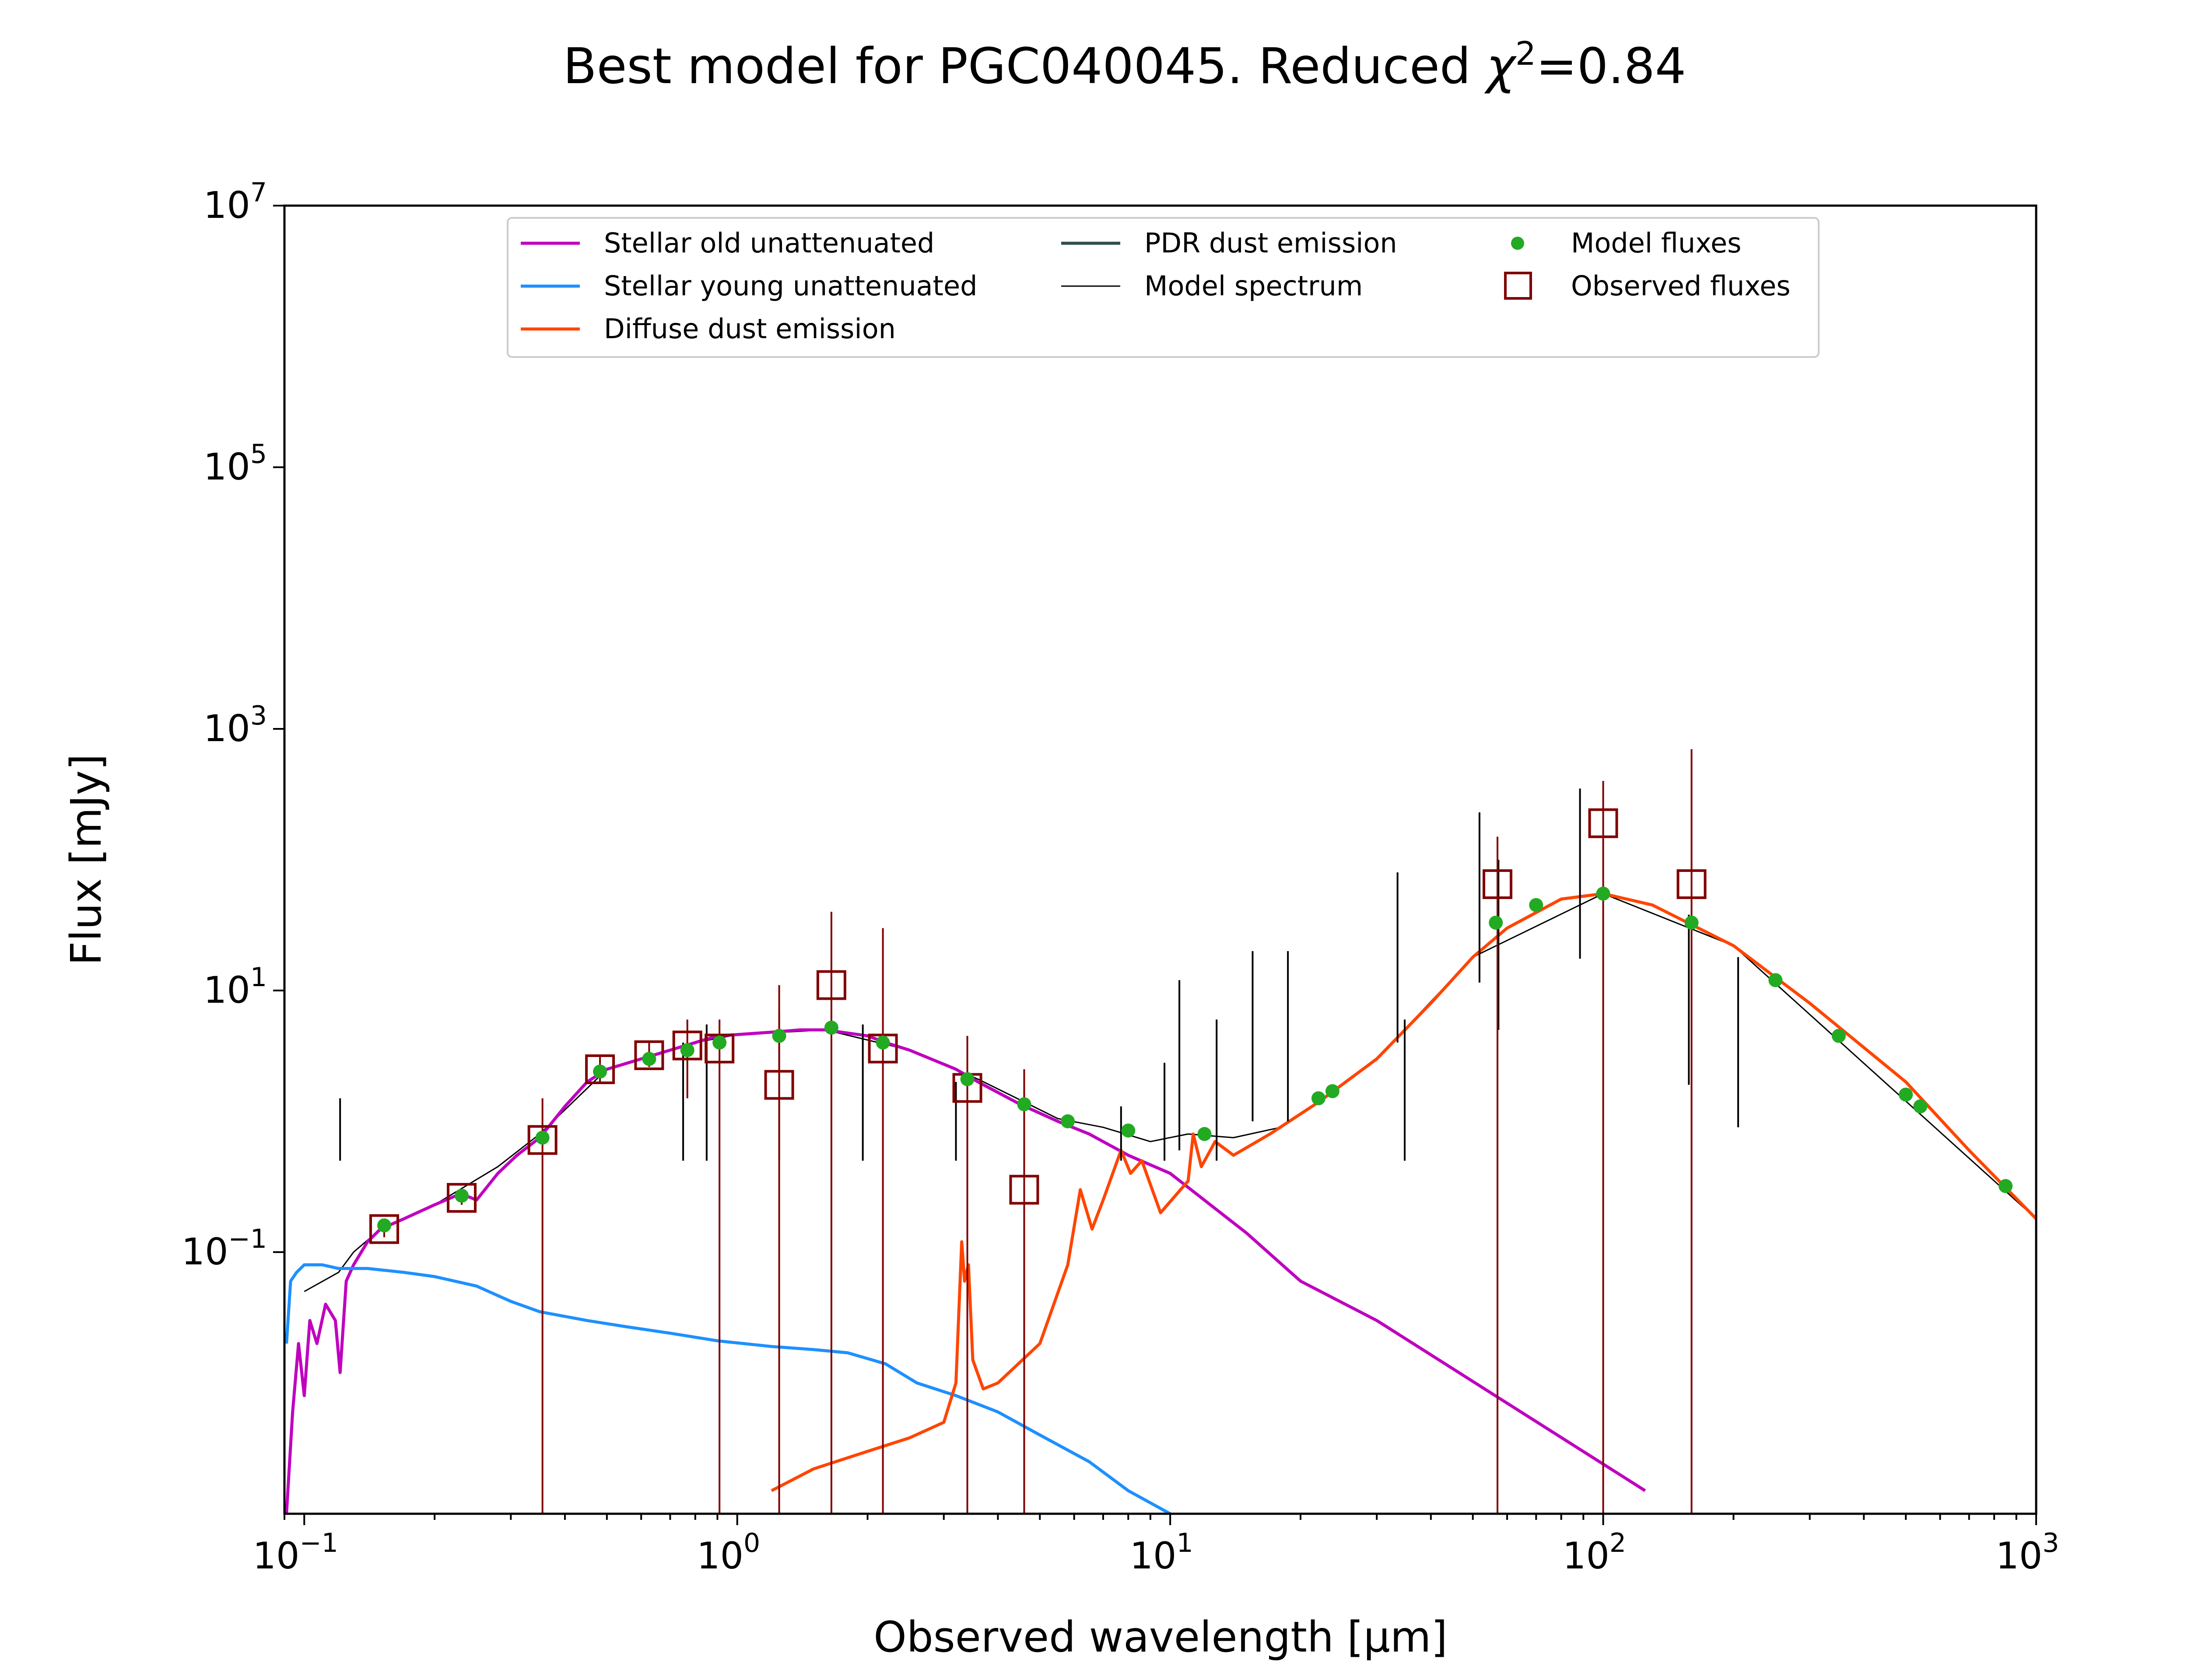 This screenshot has width=2188, height=1680. What do you see at coordinates (728, 1388) in the screenshot?
I see `series-line-stellar-young-unattenuated` at bounding box center [728, 1388].